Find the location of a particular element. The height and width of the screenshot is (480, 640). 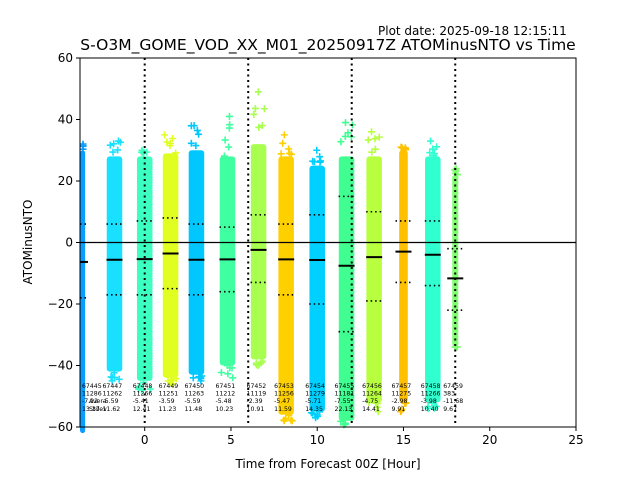

x-tick-label: 25 is located at coordinates (575, 440).